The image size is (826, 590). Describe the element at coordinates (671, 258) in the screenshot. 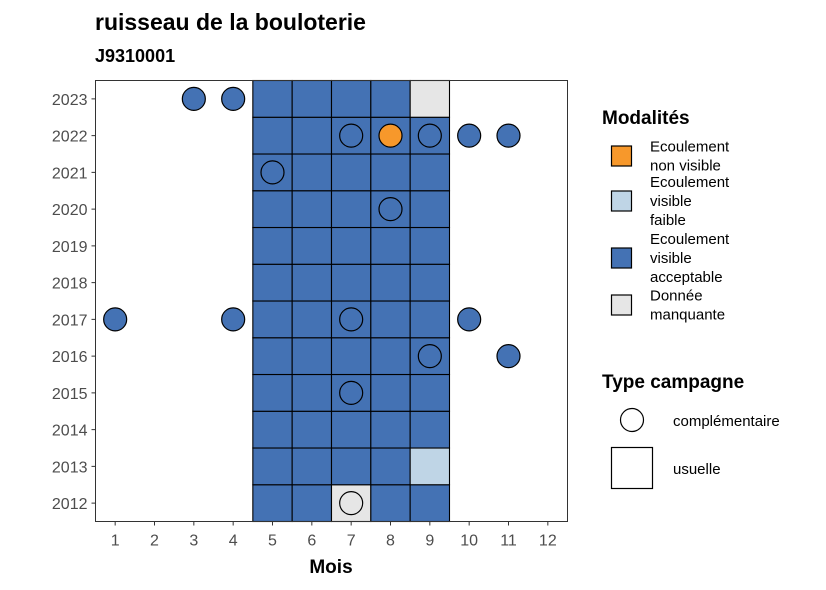

I see `legend-label-va: visible` at that location.